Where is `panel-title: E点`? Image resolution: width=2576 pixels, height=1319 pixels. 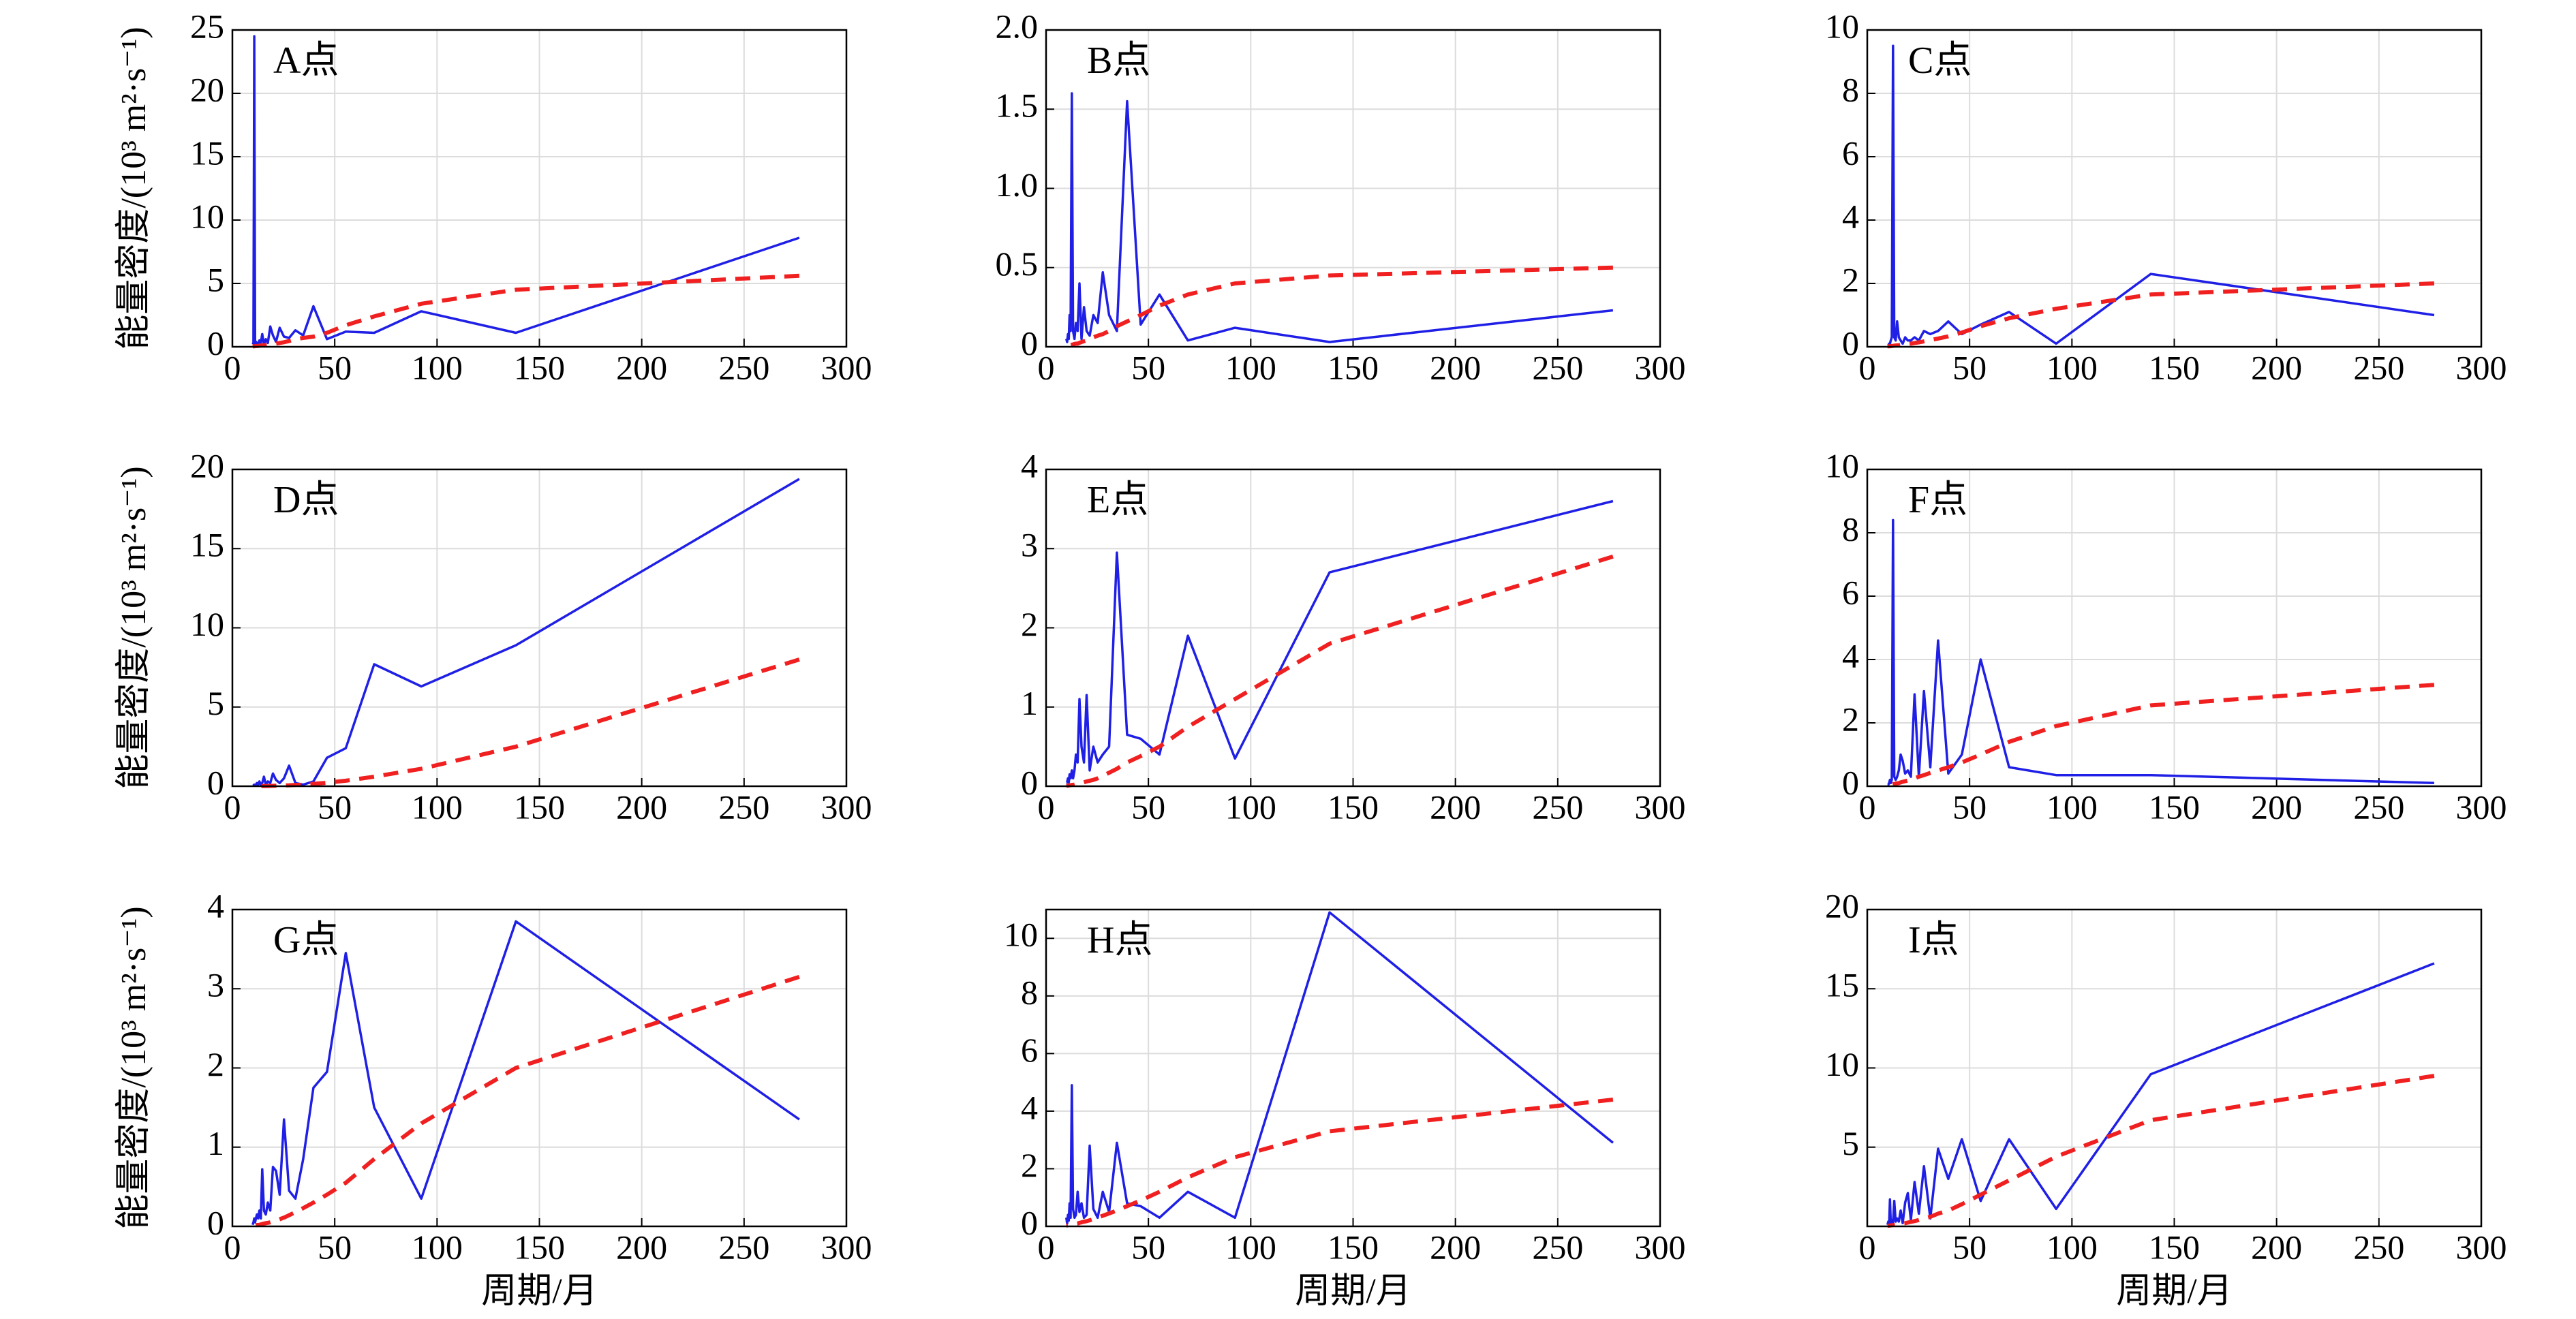 panel-title: E点 is located at coordinates (1117, 500).